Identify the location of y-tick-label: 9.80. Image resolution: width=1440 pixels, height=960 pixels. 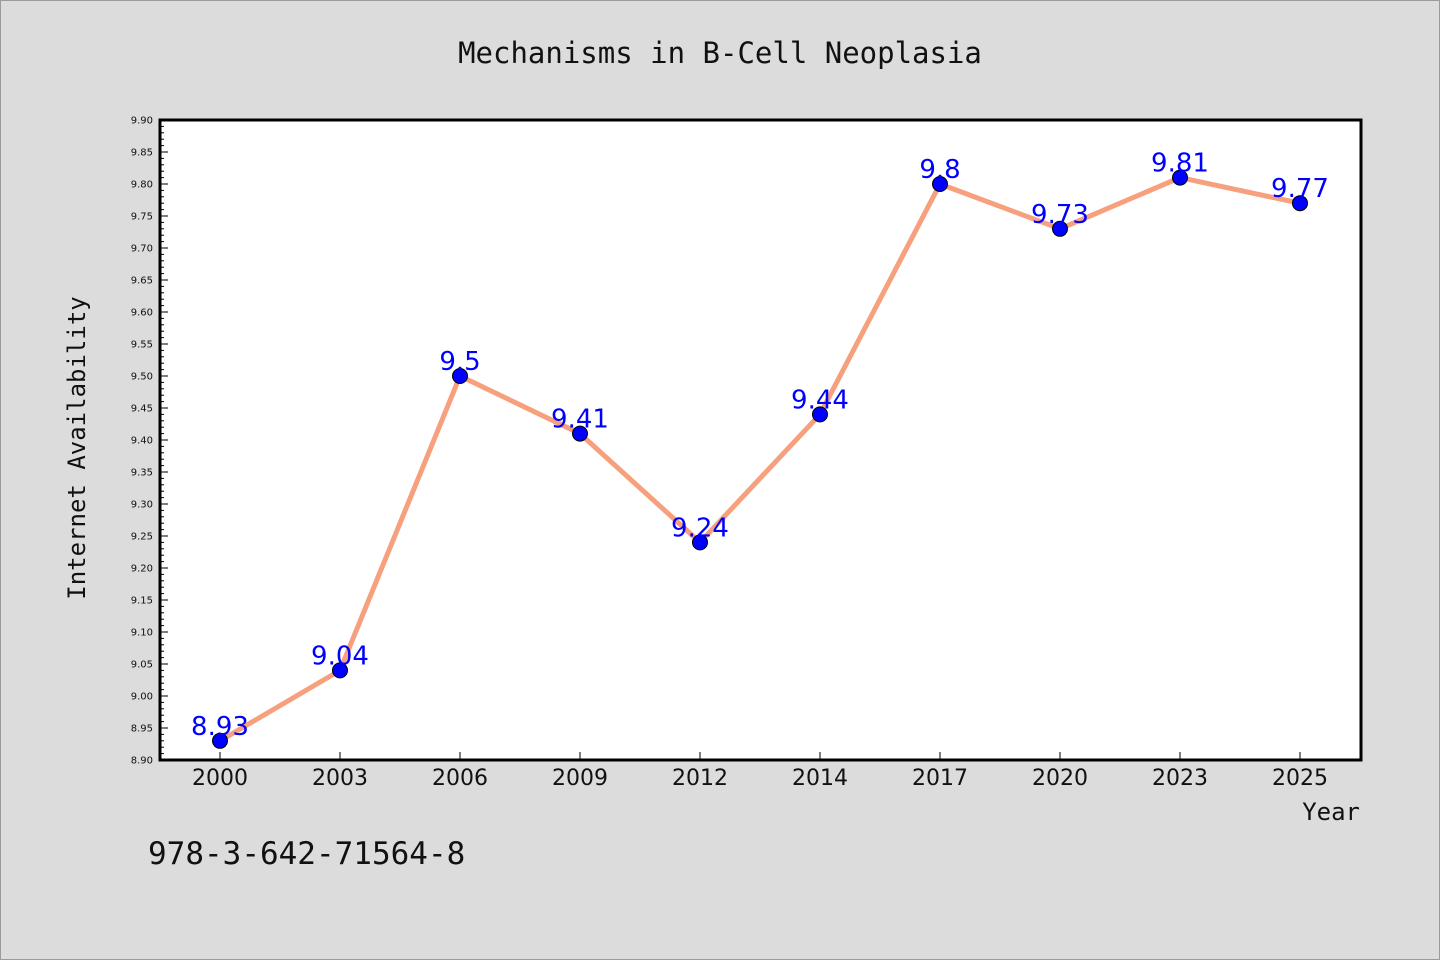
(142, 185).